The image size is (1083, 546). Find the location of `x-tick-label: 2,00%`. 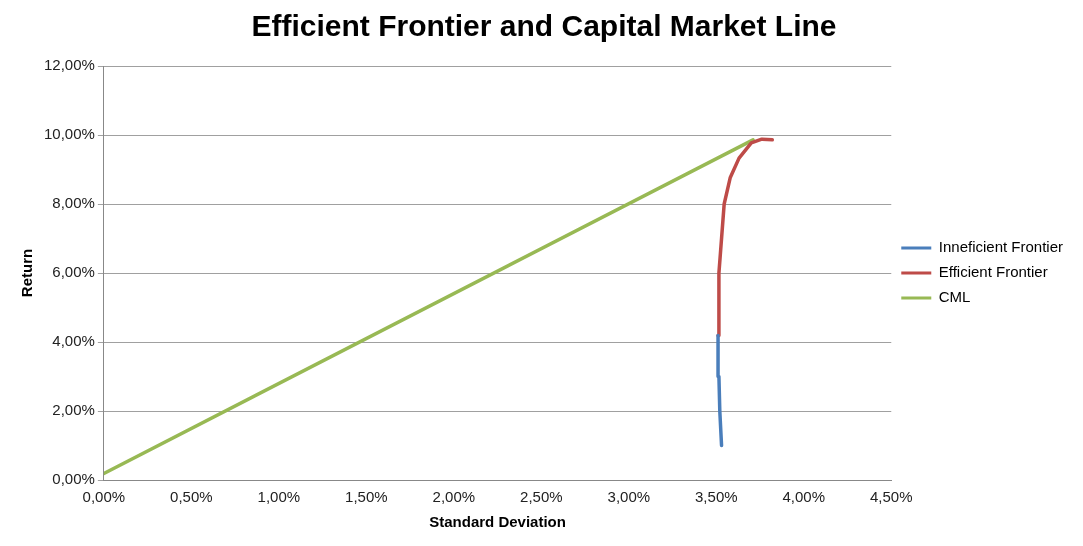

x-tick-label: 2,00% is located at coordinates (454, 497).